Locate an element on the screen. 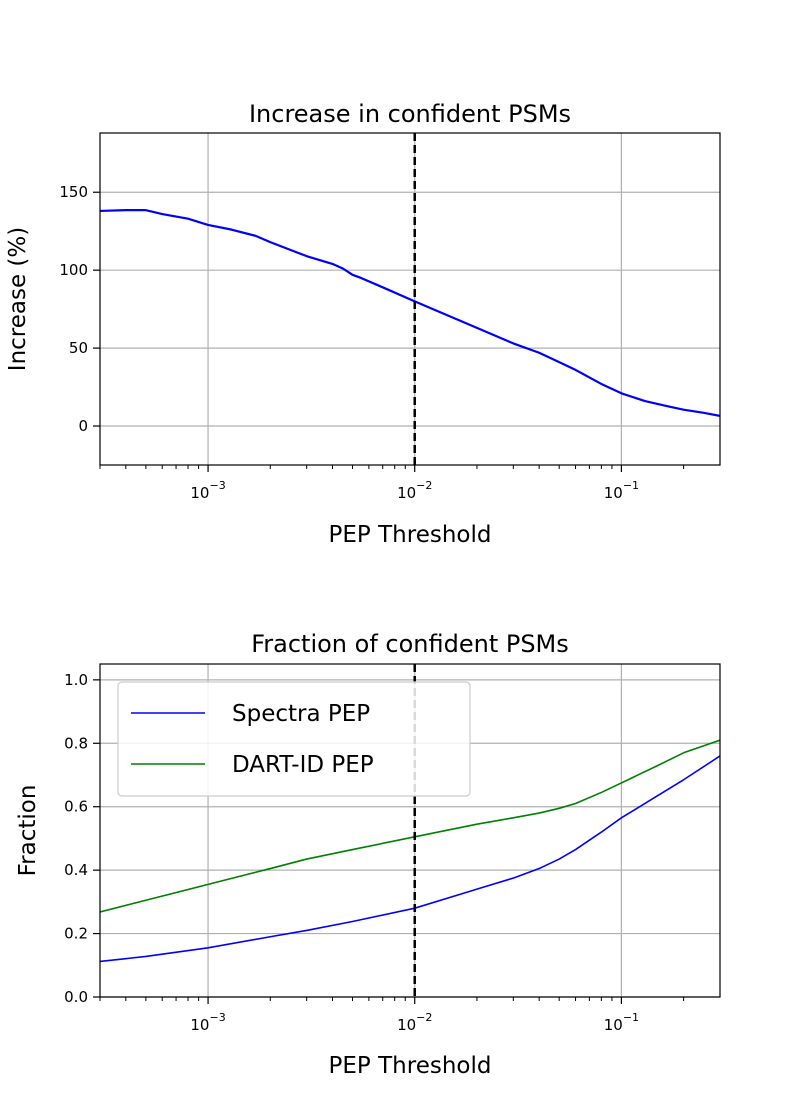 This screenshot has height=1120, width=800. chart-title: Fraction of confident PSMs is located at coordinates (410, 644).